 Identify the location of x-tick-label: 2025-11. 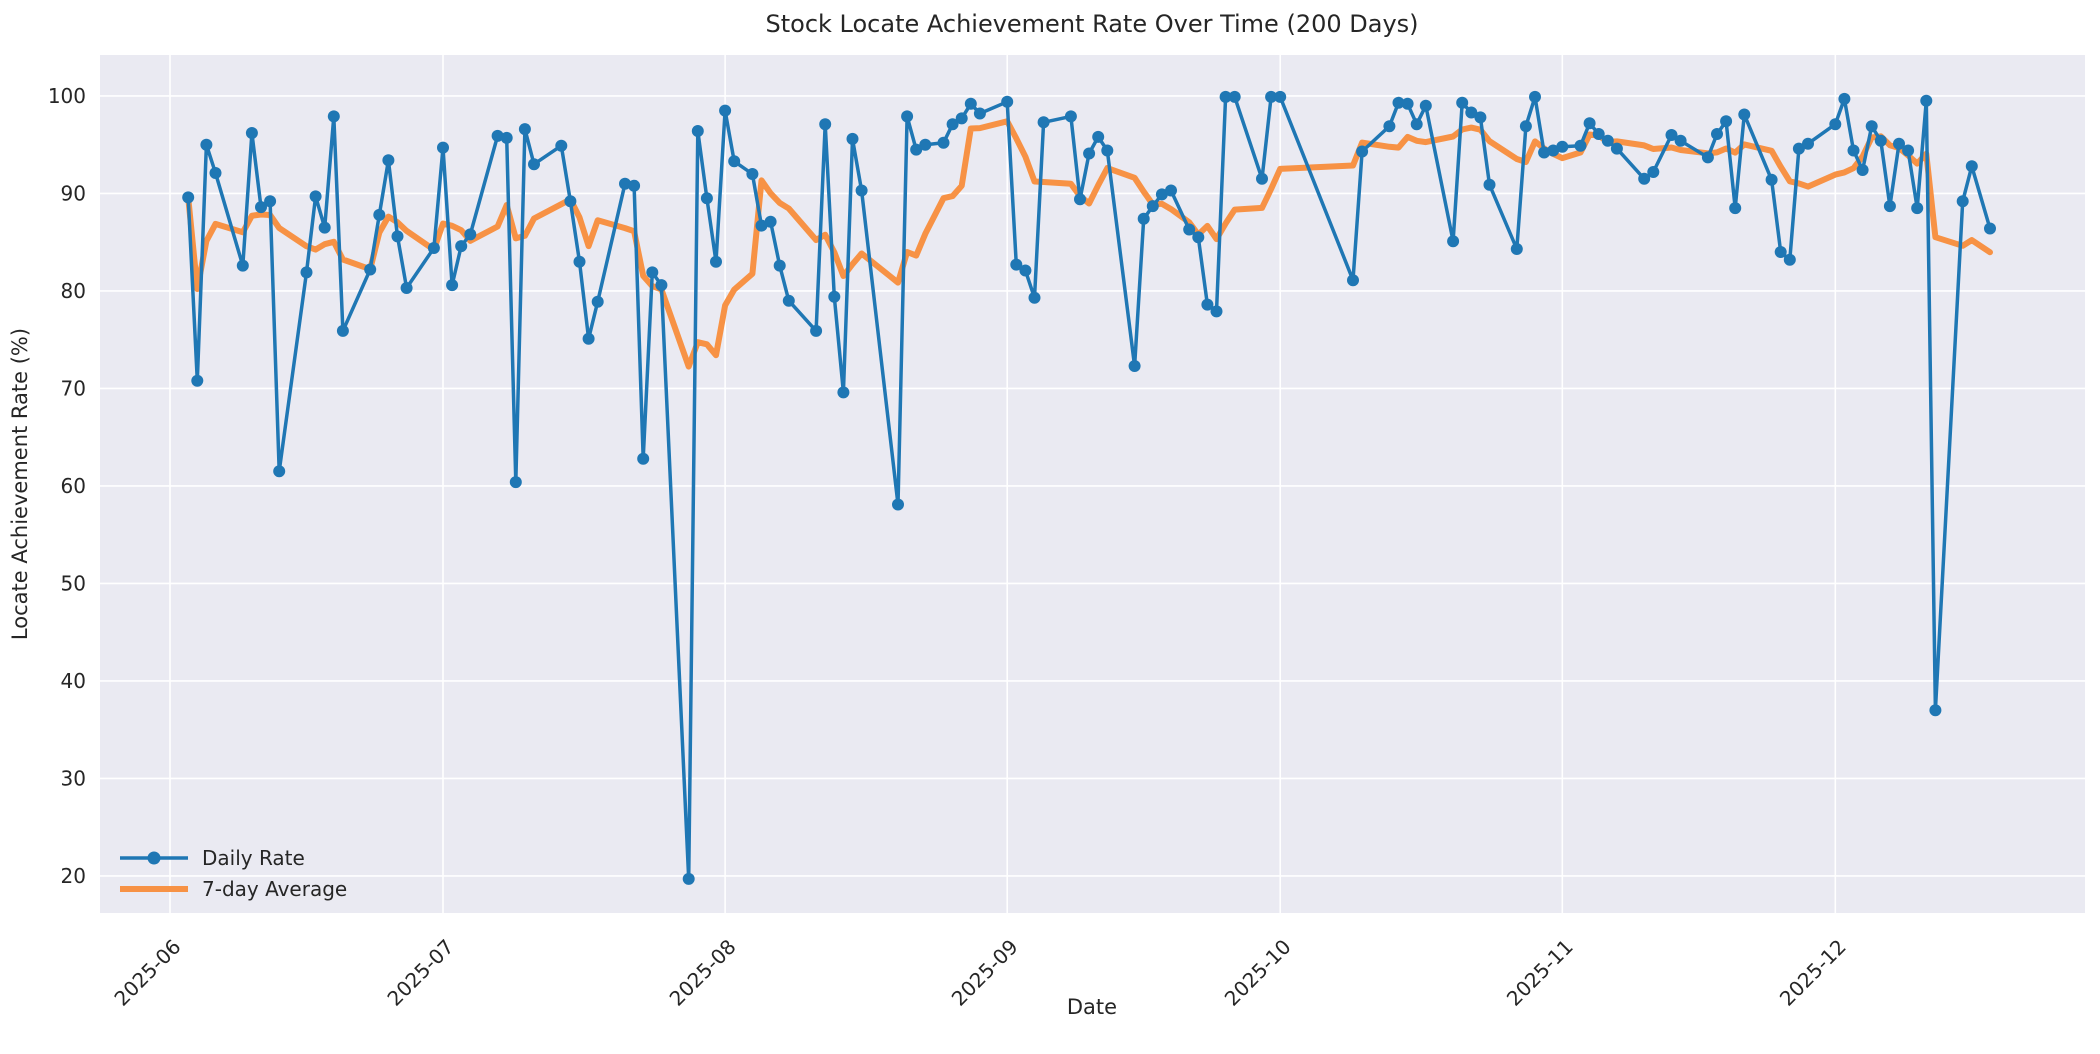
(1540, 973).